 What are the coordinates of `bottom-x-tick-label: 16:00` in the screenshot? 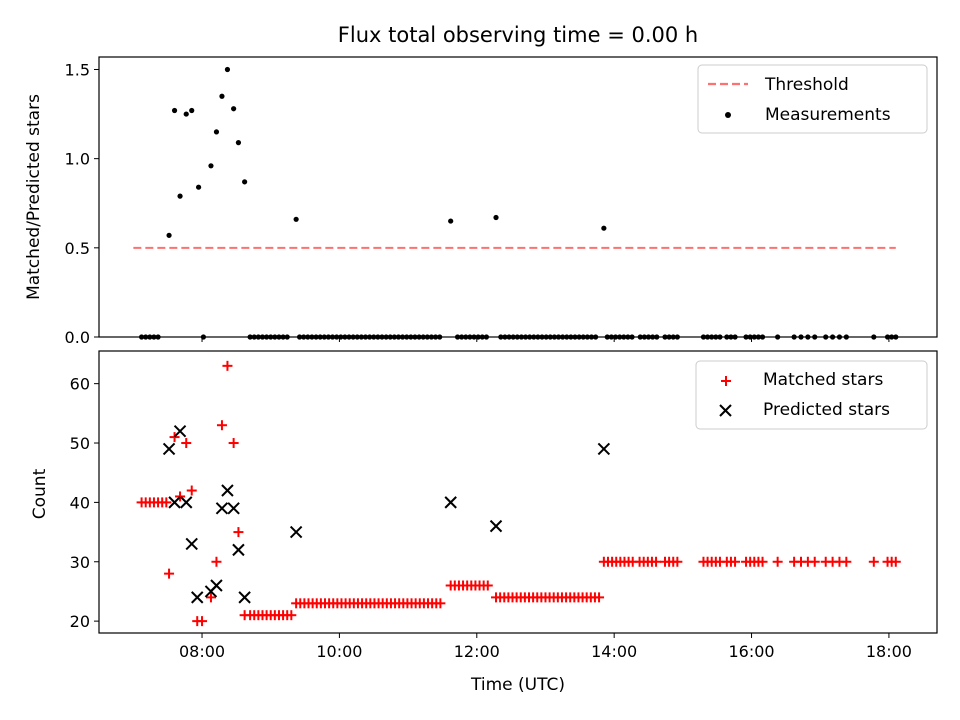 It's located at (751, 651).